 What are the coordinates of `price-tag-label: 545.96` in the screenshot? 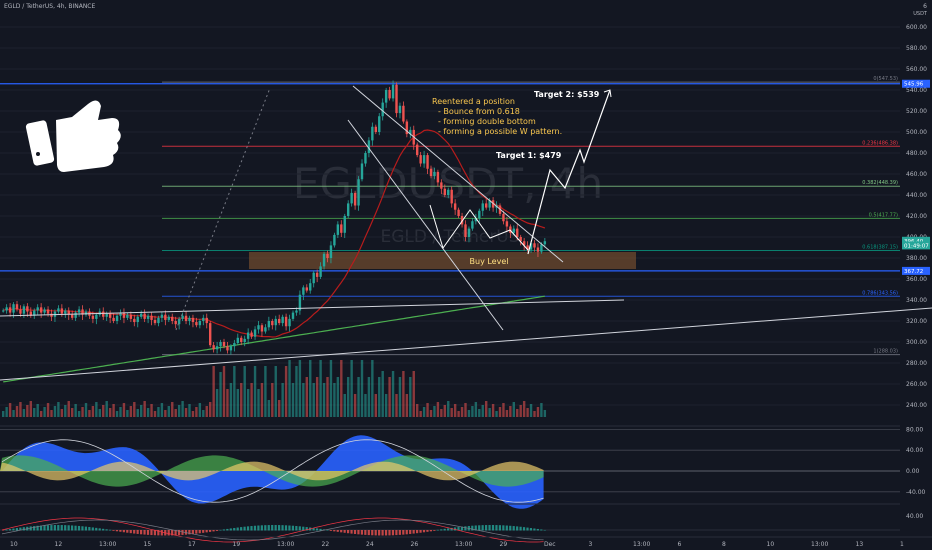 It's located at (914, 85).